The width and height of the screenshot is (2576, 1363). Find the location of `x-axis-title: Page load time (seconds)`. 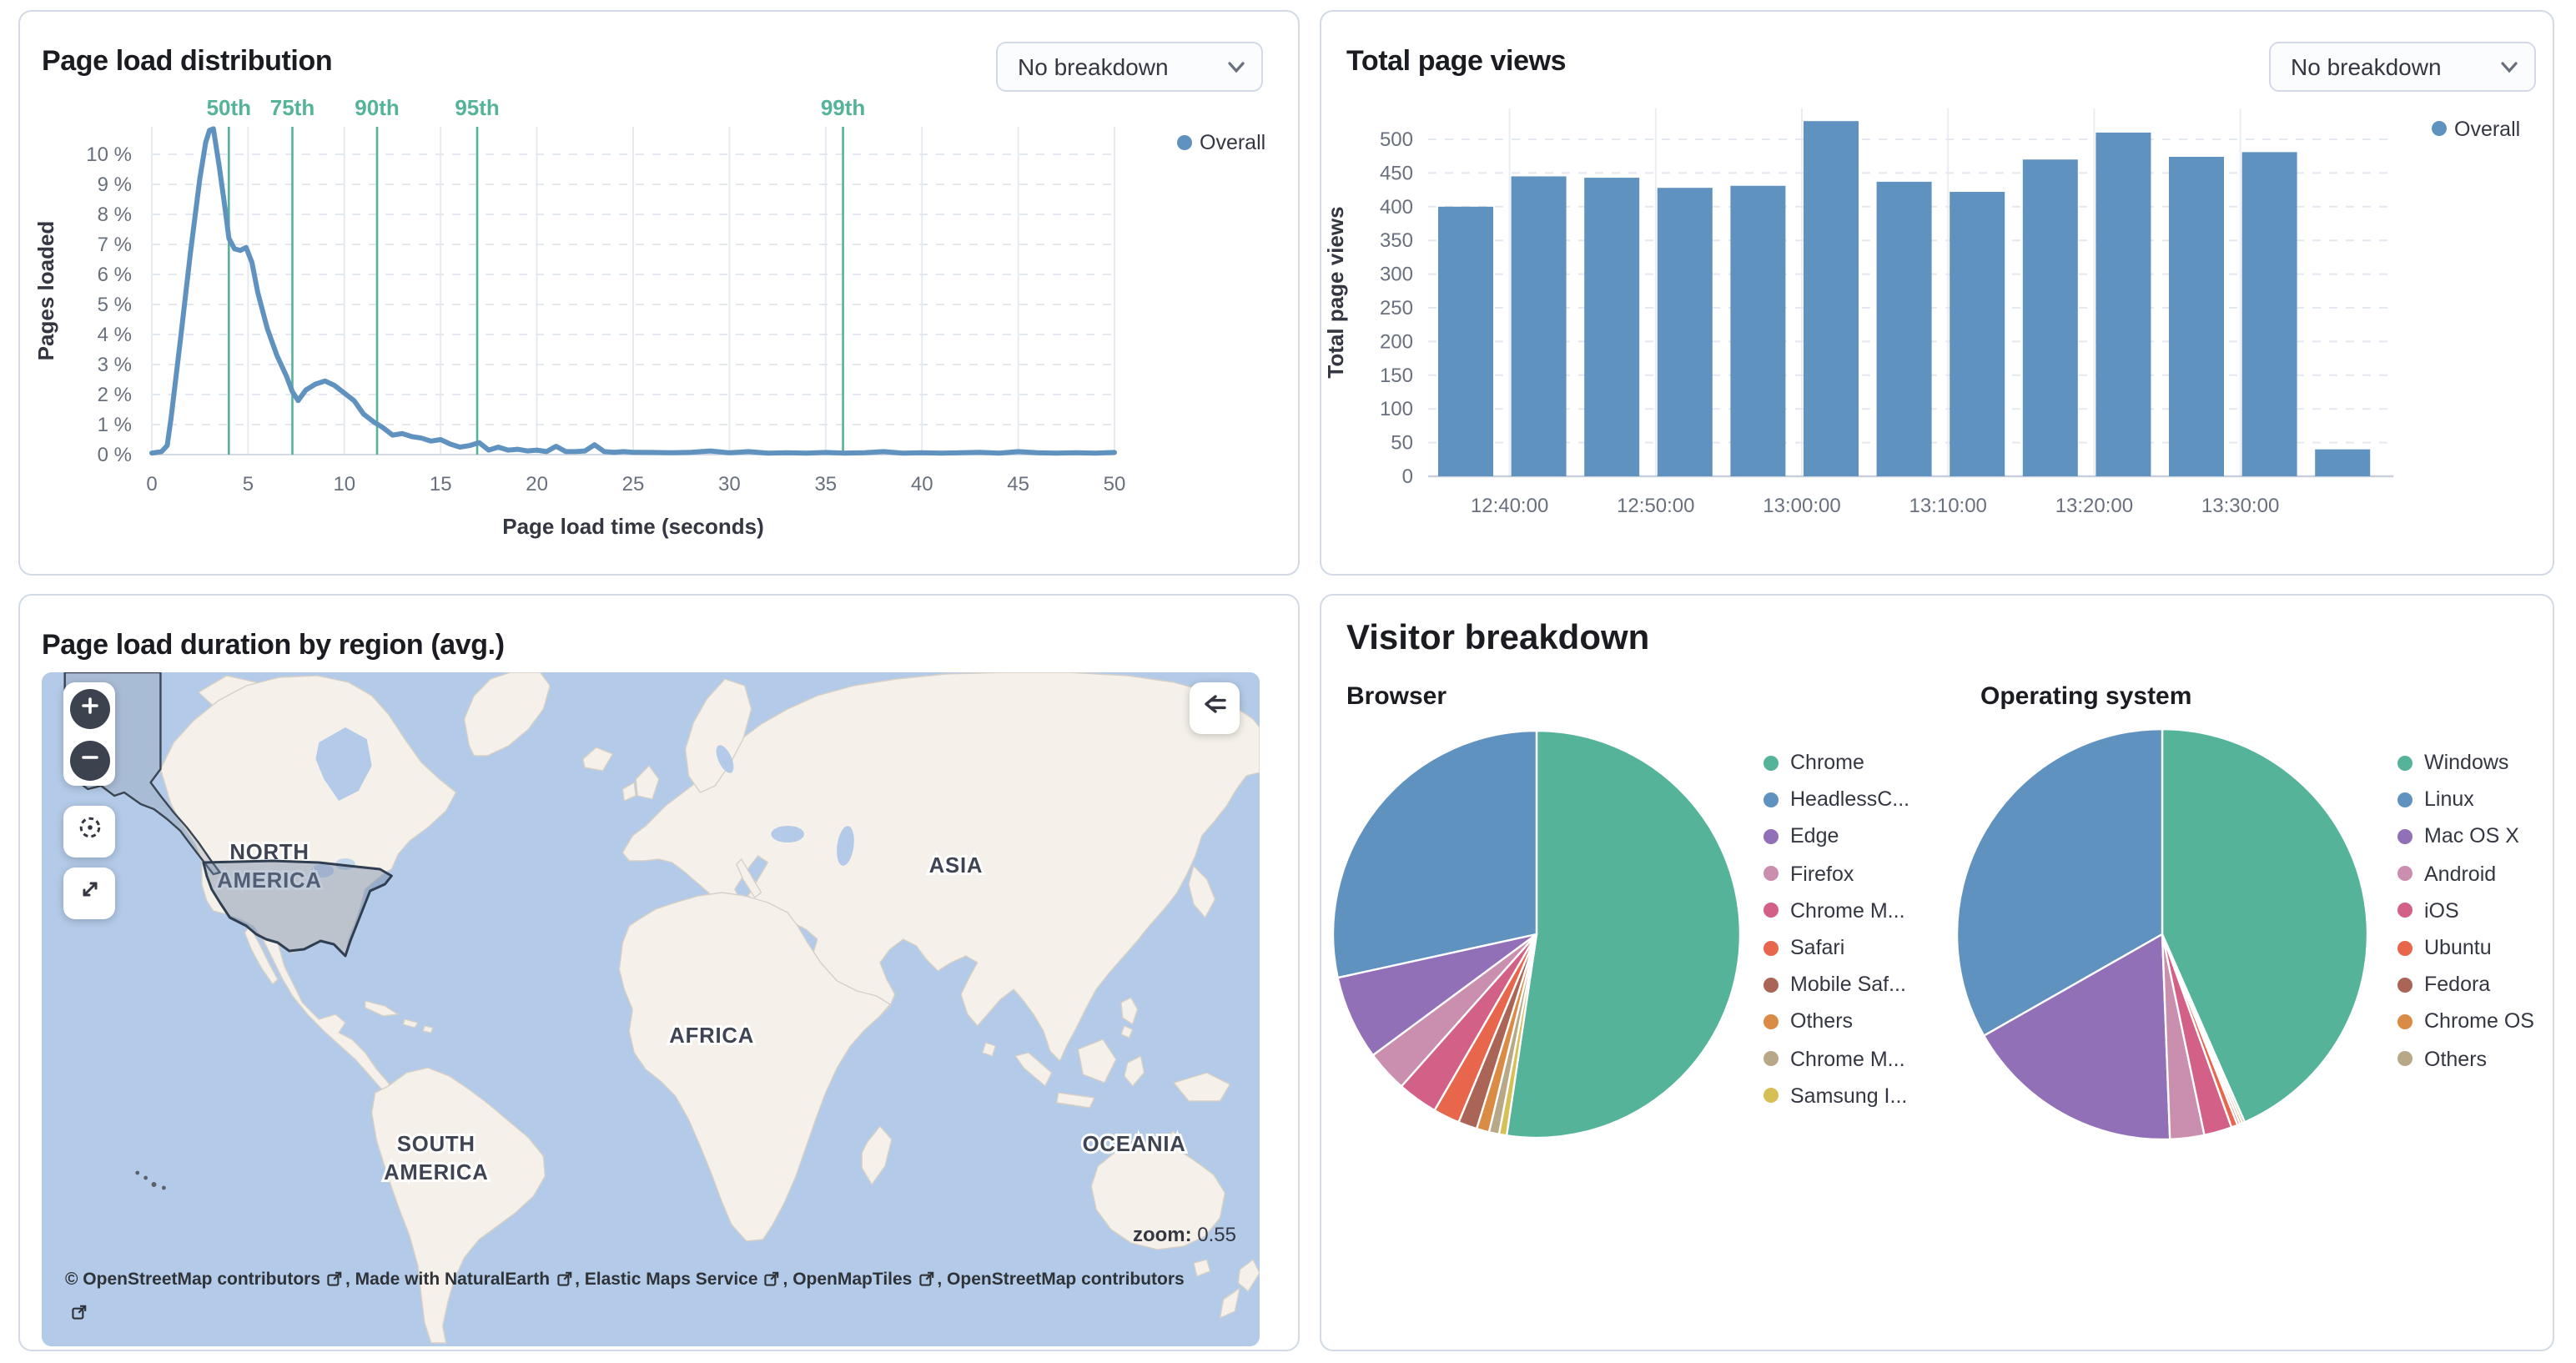

x-axis-title: Page load time (seconds) is located at coordinates (633, 526).